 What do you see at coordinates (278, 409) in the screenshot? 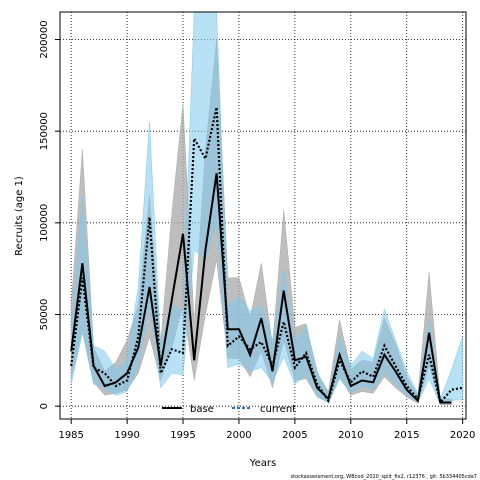
I see `legend-current-label: current` at bounding box center [278, 409].